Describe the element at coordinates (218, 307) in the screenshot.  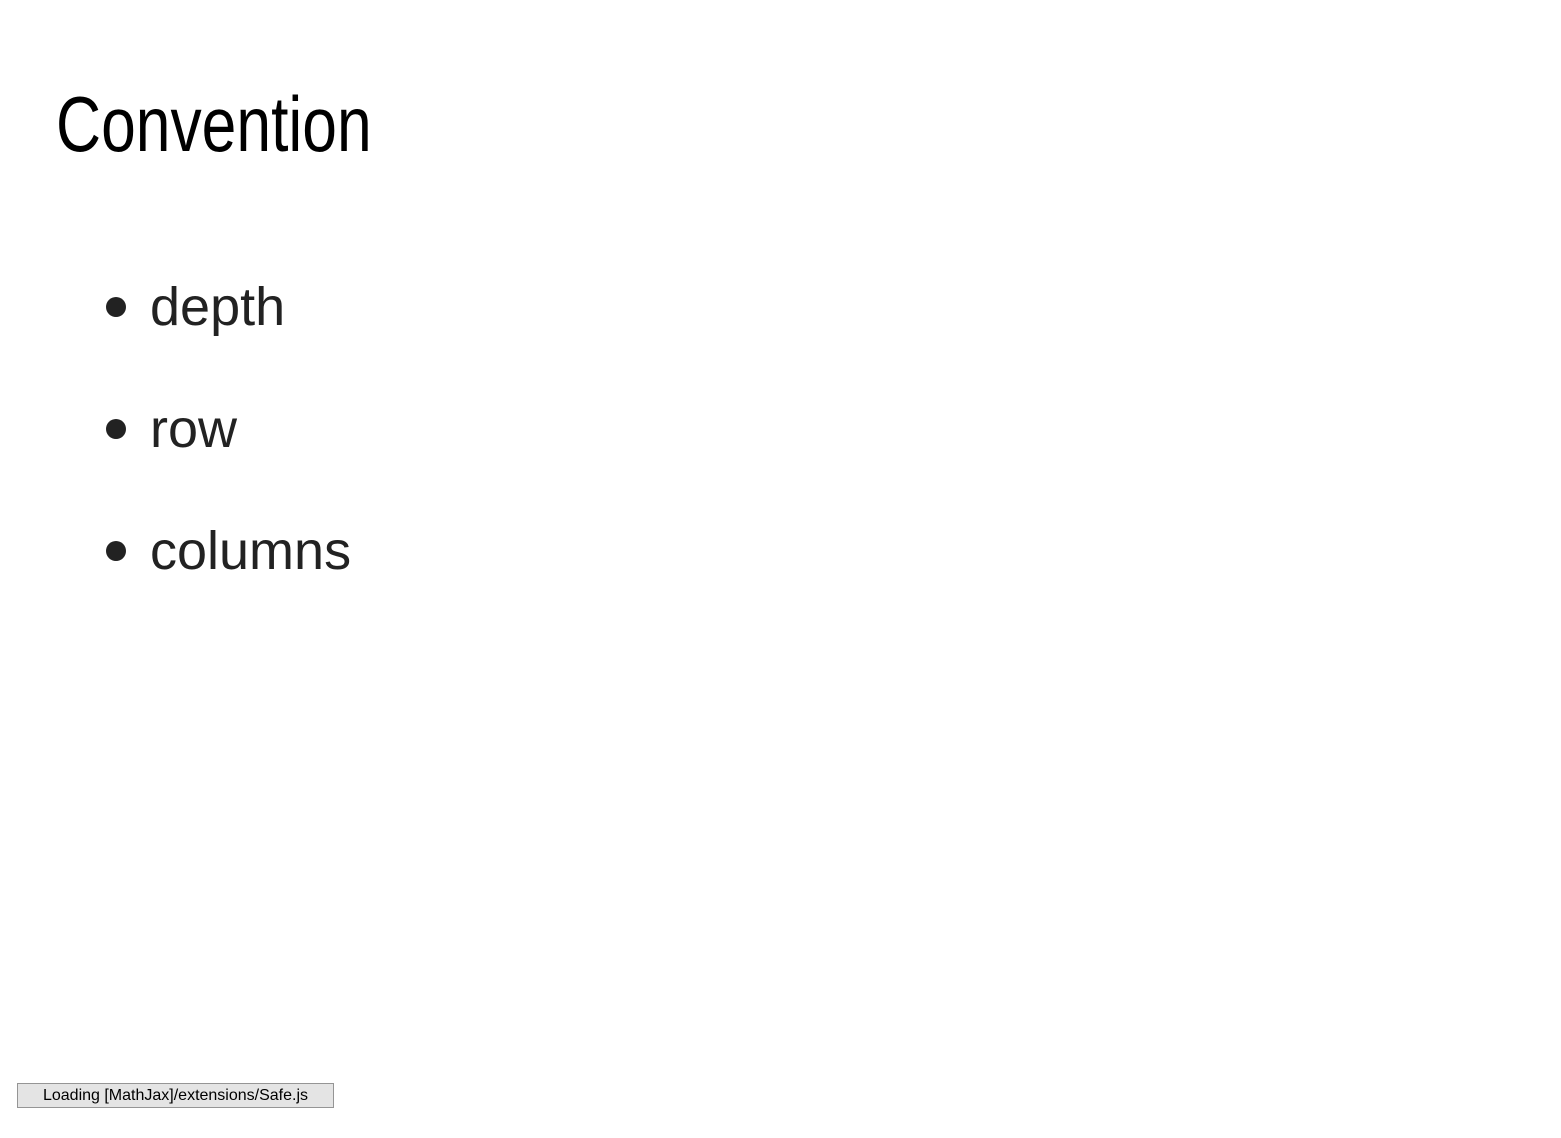
I see `bullet-text: depth` at that location.